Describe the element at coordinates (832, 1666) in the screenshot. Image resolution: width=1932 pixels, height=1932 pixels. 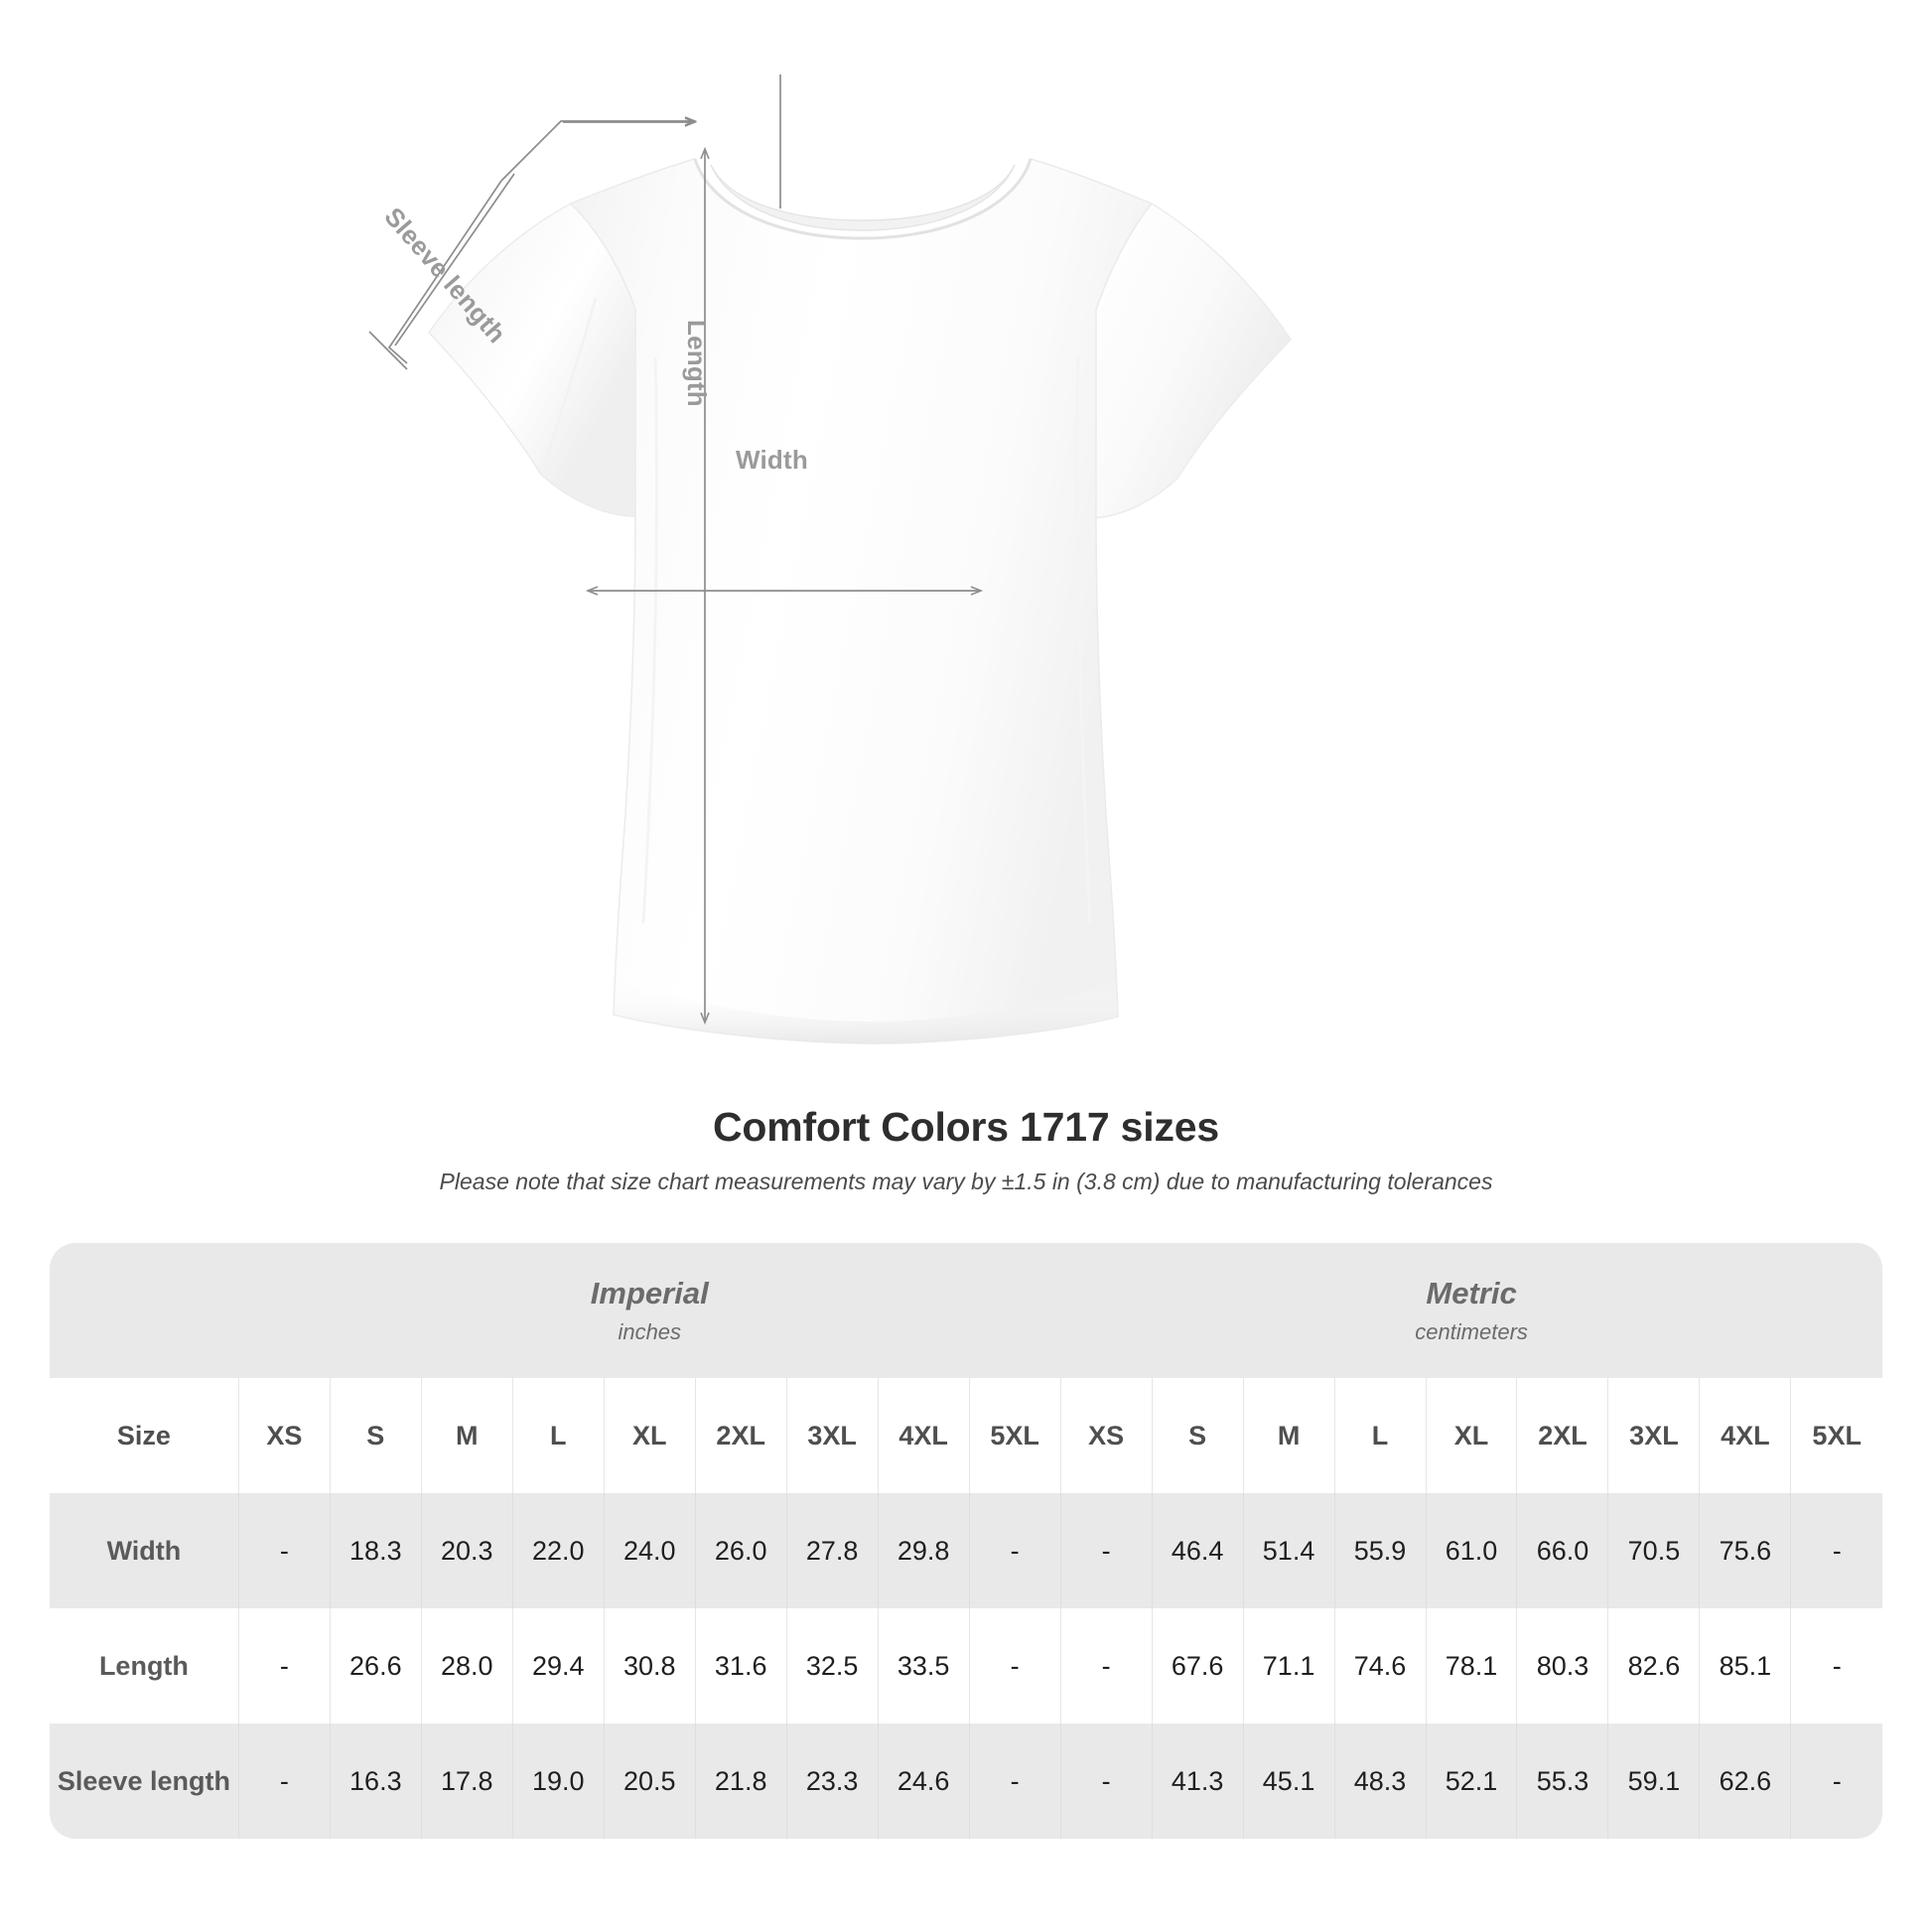
I see `cell-length-imperial-3xl: 32.5` at that location.